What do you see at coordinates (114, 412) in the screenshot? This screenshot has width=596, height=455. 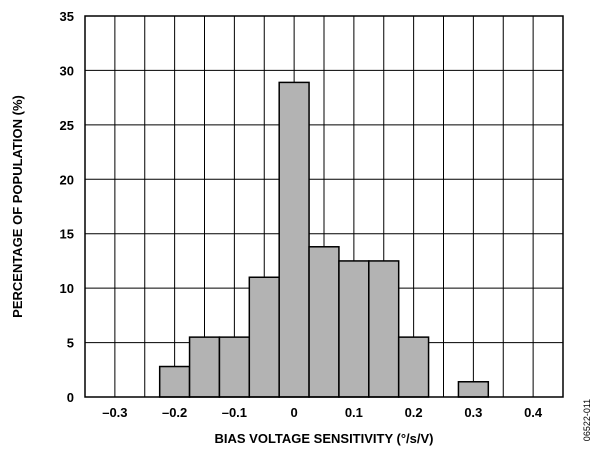 I see `x-tick-label: –0.3` at bounding box center [114, 412].